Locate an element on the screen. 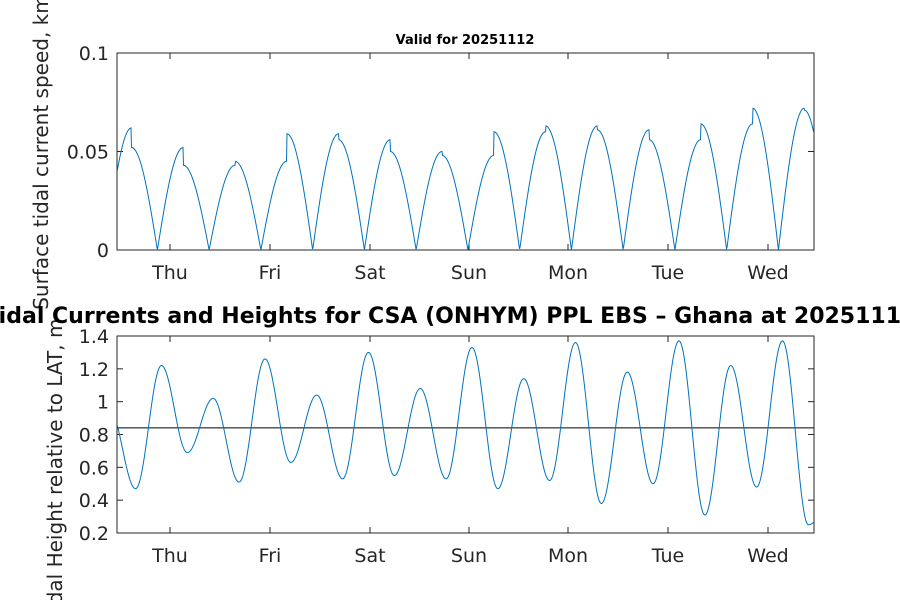 This screenshot has width=900, height=600. speed-ytick-label: 0 is located at coordinates (103, 251).